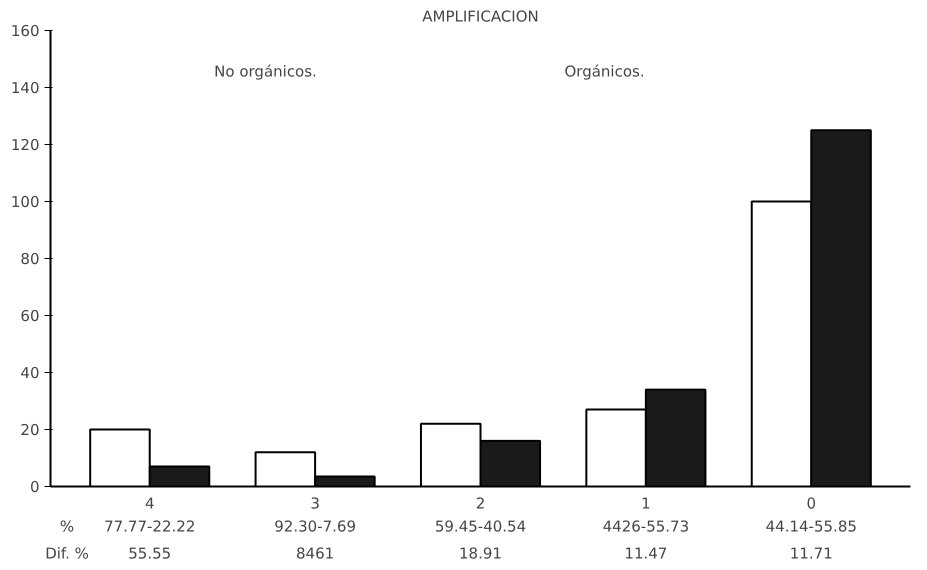  I want to click on y-tick-label: 40, so click(30, 373).